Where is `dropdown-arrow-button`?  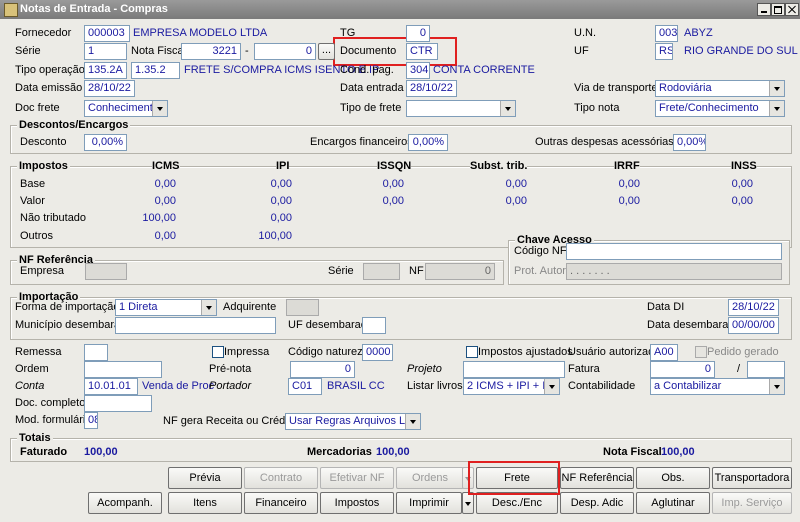
dropdown-arrow-button is located at coordinates (468, 503).